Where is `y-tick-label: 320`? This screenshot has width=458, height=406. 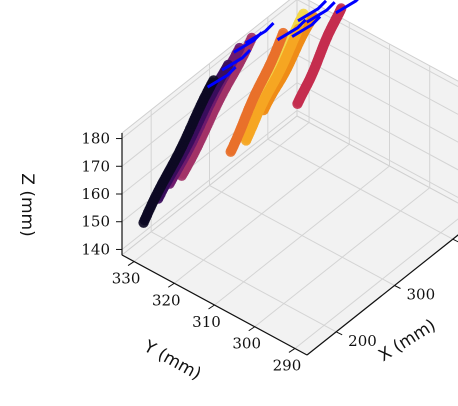 y-tick-label: 320 is located at coordinates (166, 300).